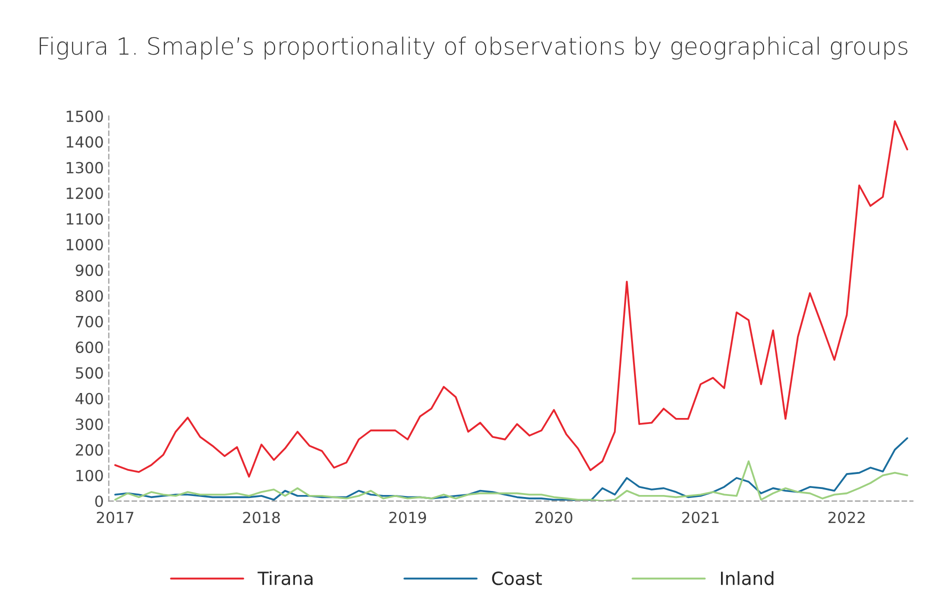  I want to click on y-tick-label: 300, so click(89, 424).